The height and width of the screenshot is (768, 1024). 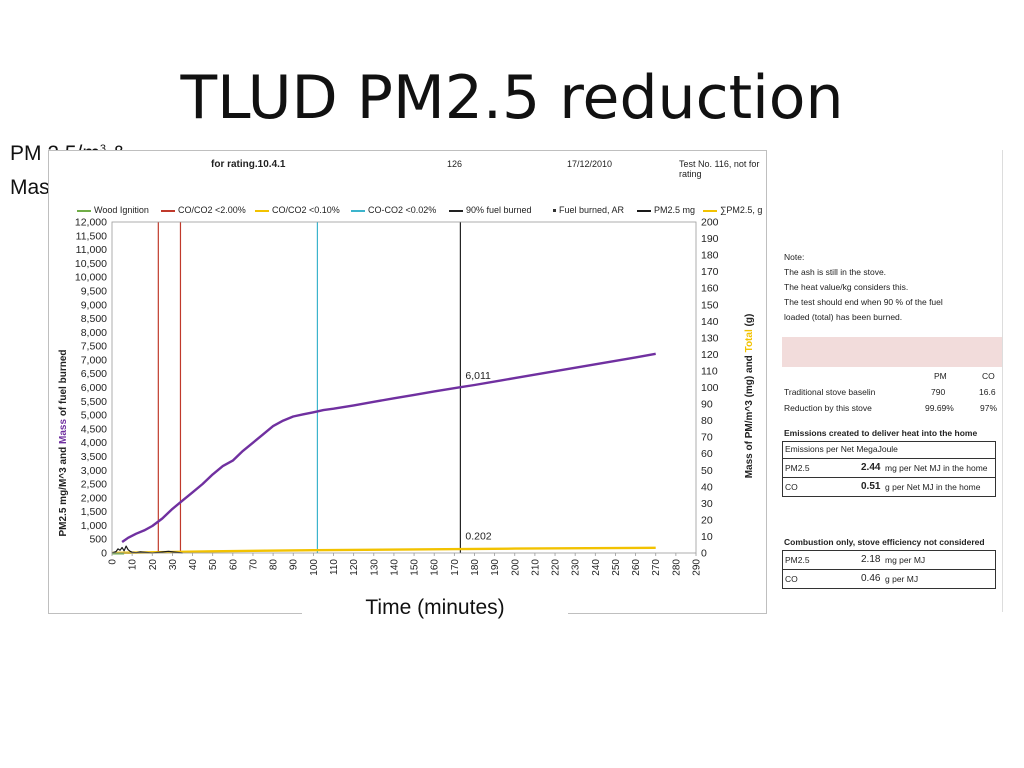 What do you see at coordinates (354, 567) in the screenshot?
I see `x-tick-label: 120` at bounding box center [354, 567].